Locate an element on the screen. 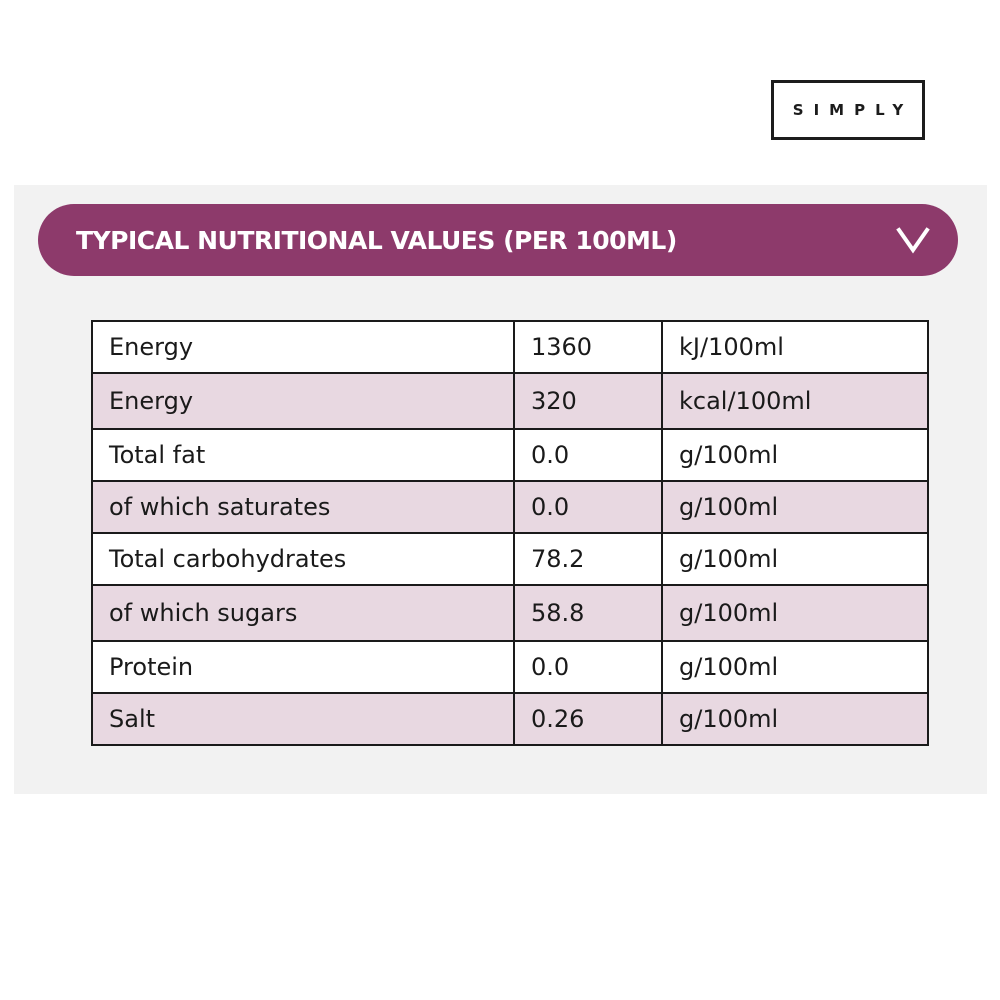 Image resolution: width=1000 pixels, height=1000 pixels. nutrient-value: 78.2 is located at coordinates (588, 559).